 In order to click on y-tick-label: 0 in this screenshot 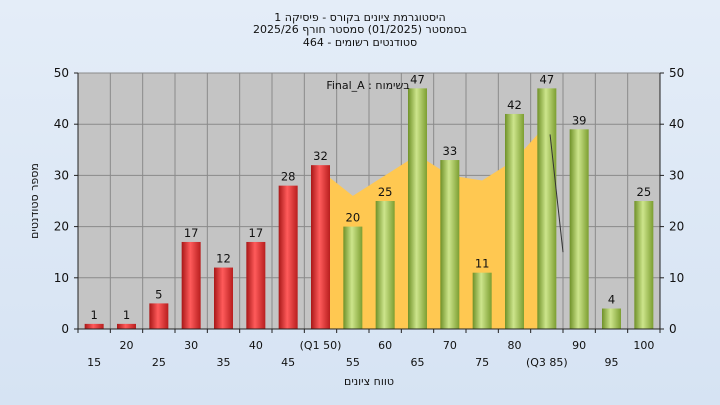, I will do `click(65, 329)`.